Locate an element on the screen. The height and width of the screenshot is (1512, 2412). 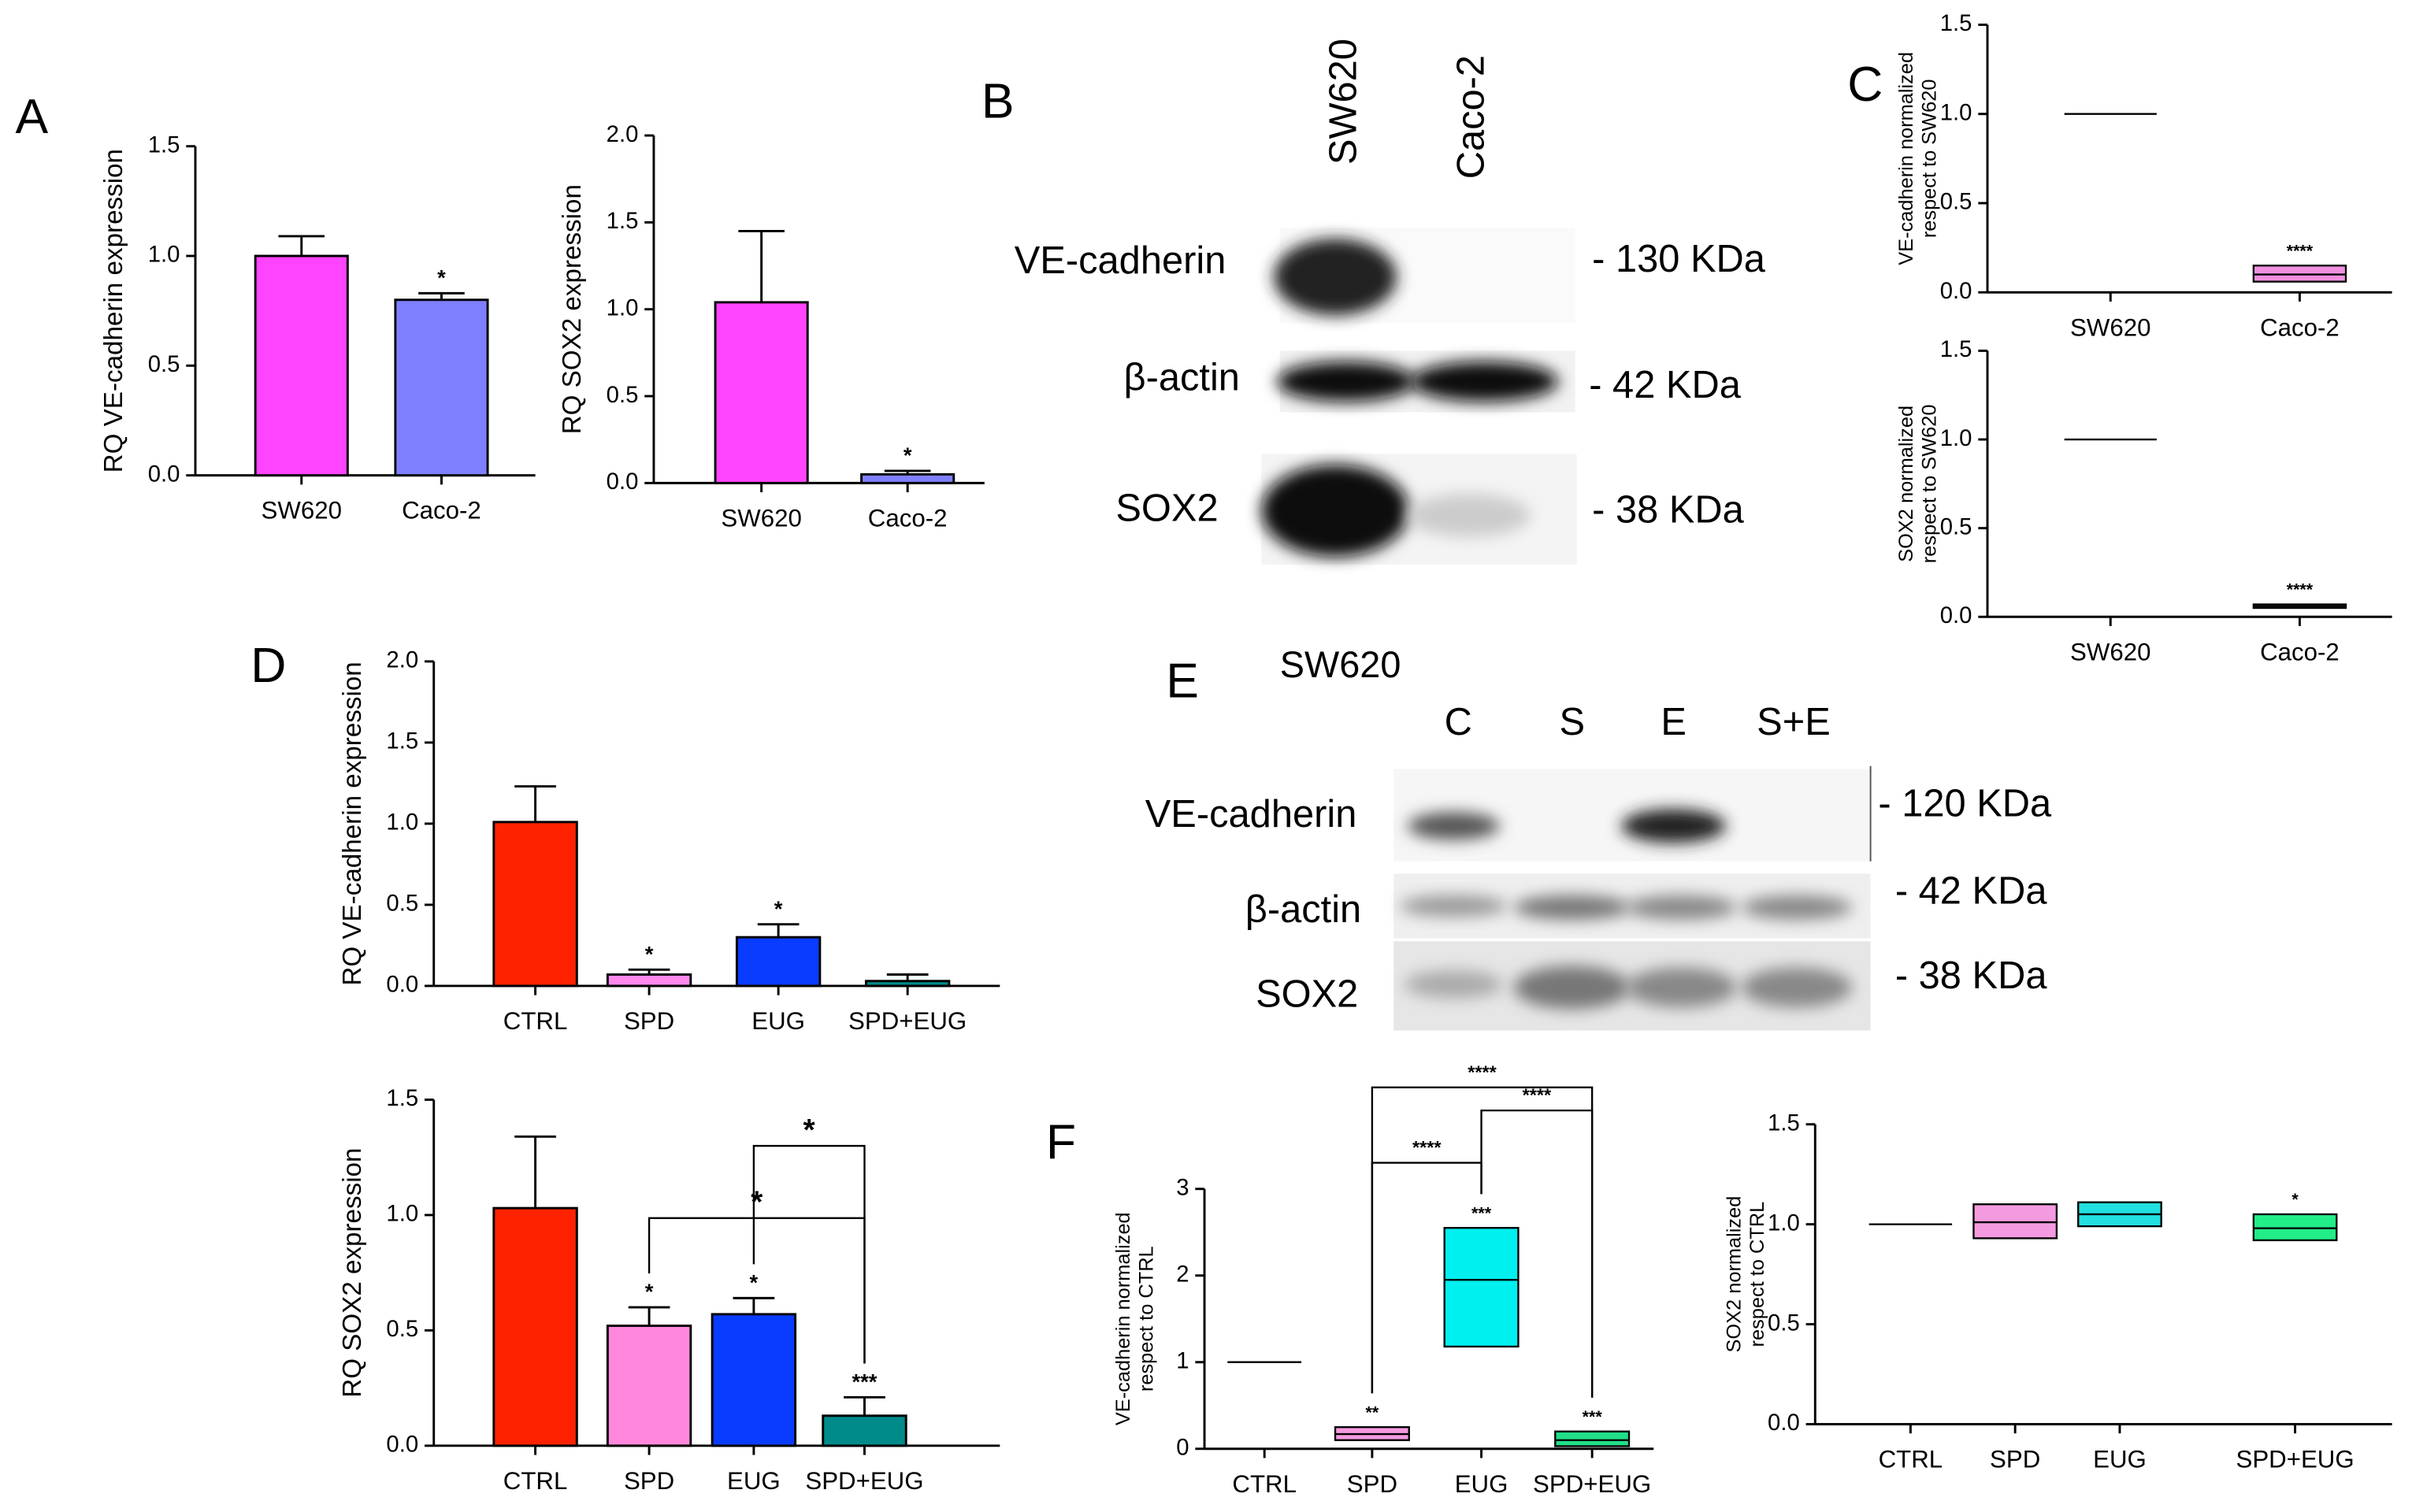
y-axis-label: RQ SOX2 expression is located at coordinates (353, 1273).